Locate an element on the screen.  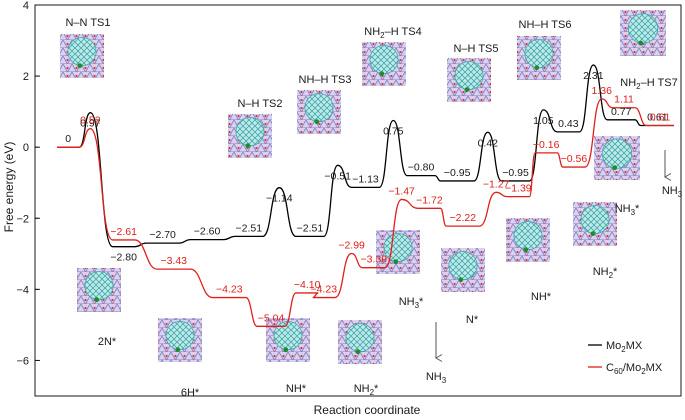
value-label: −2.22 is located at coordinates (462, 218).